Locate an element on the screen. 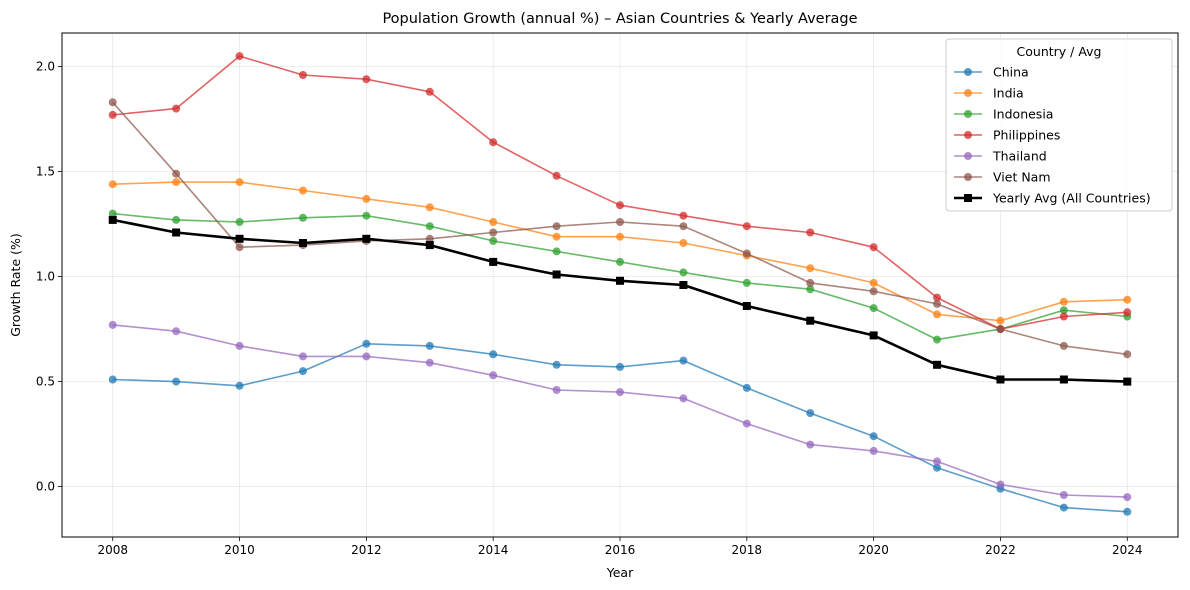  legend-item-yearly-avg-all-countries: Yearly Avg (All Countries) is located at coordinates (1052, 198).